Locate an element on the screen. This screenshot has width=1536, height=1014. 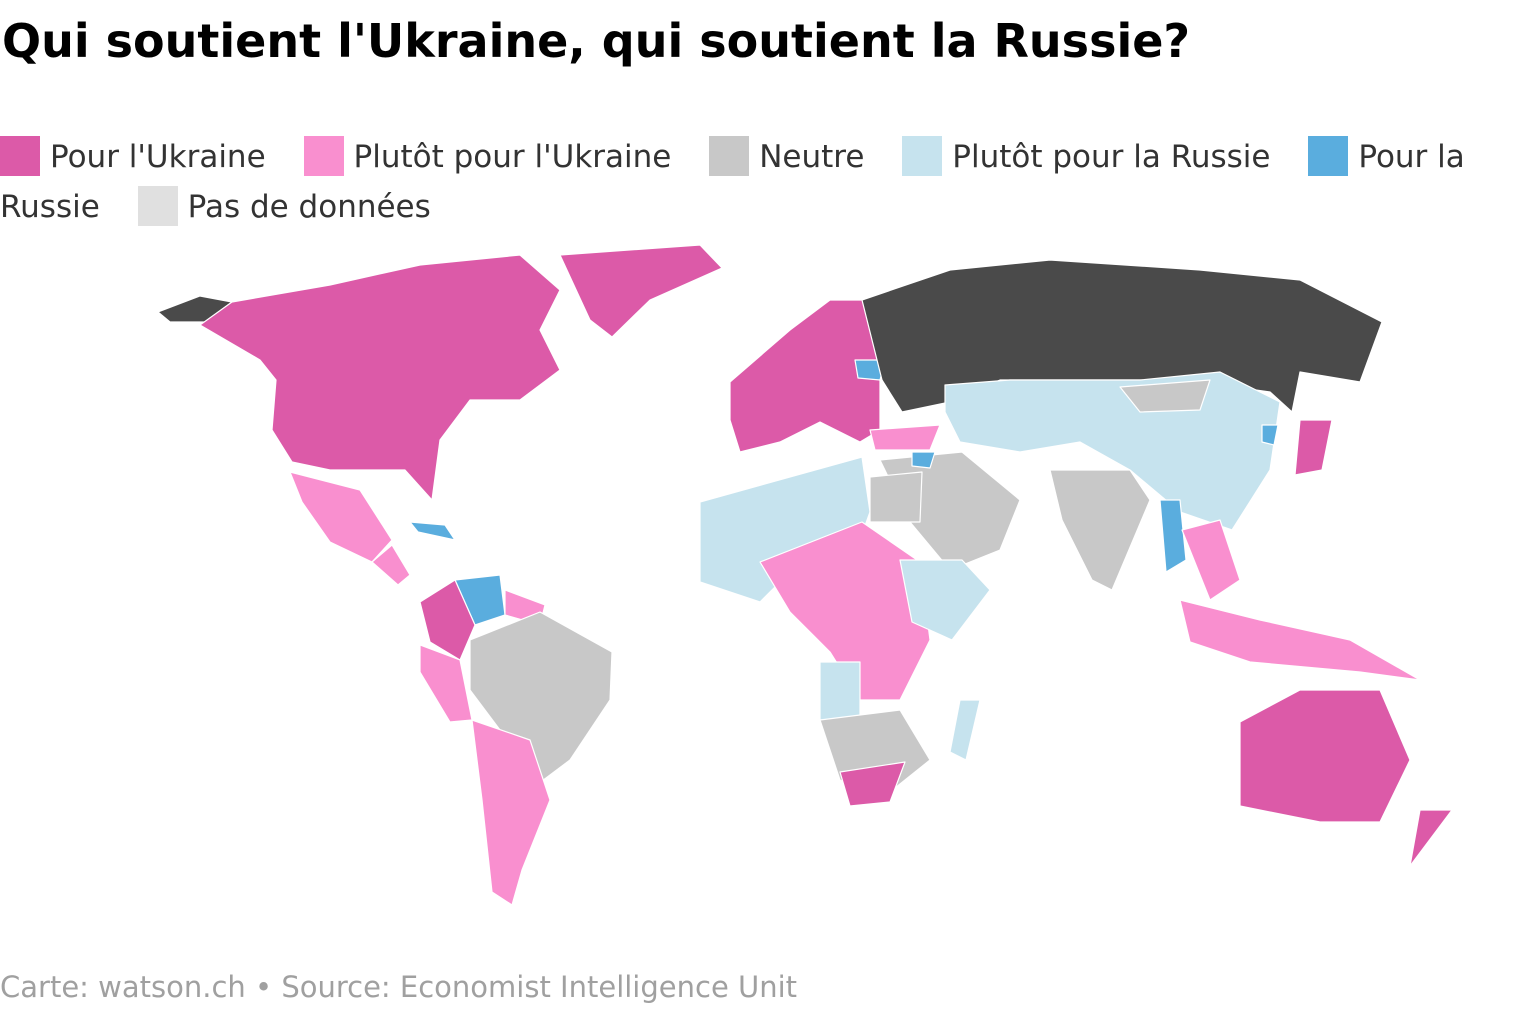
legend-item: Pour la Russie is located at coordinates (732, 180).